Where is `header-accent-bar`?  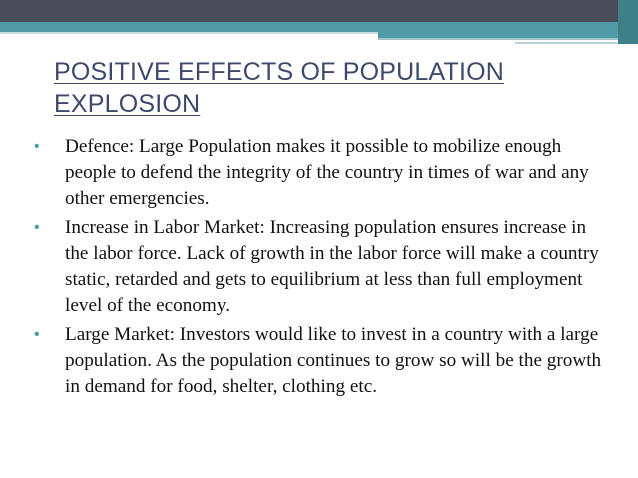
header-accent-bar is located at coordinates (508, 35).